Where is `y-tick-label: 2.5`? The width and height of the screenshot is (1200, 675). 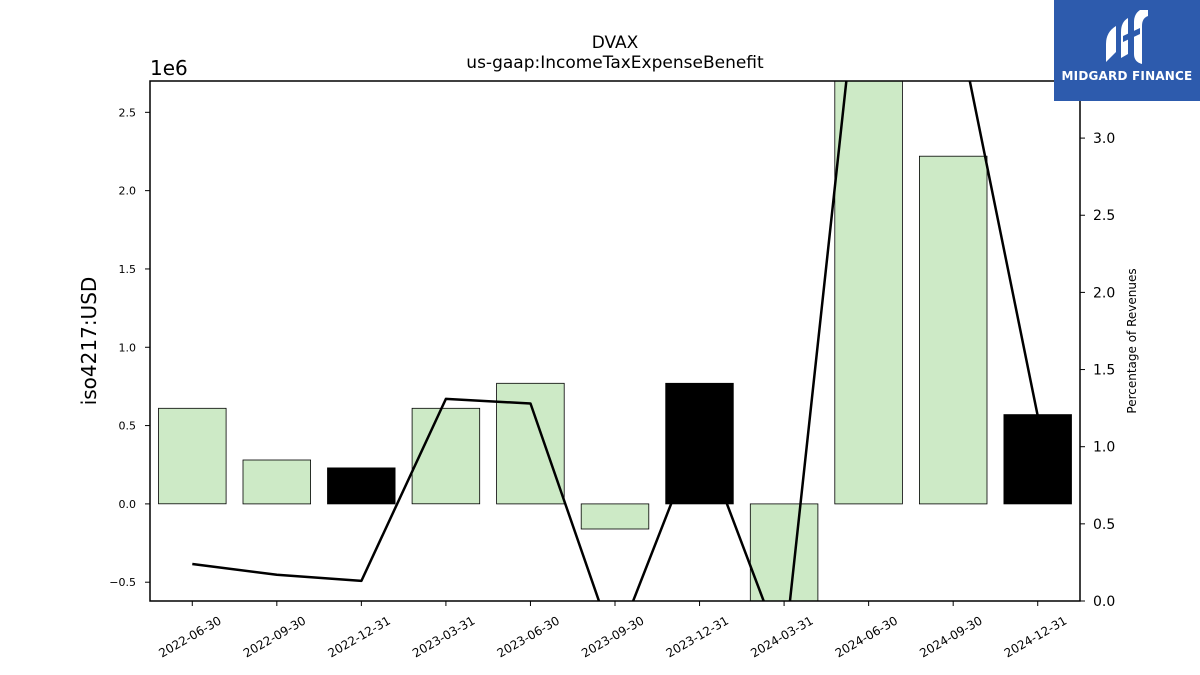 y-tick-label: 2.5 is located at coordinates (128, 112).